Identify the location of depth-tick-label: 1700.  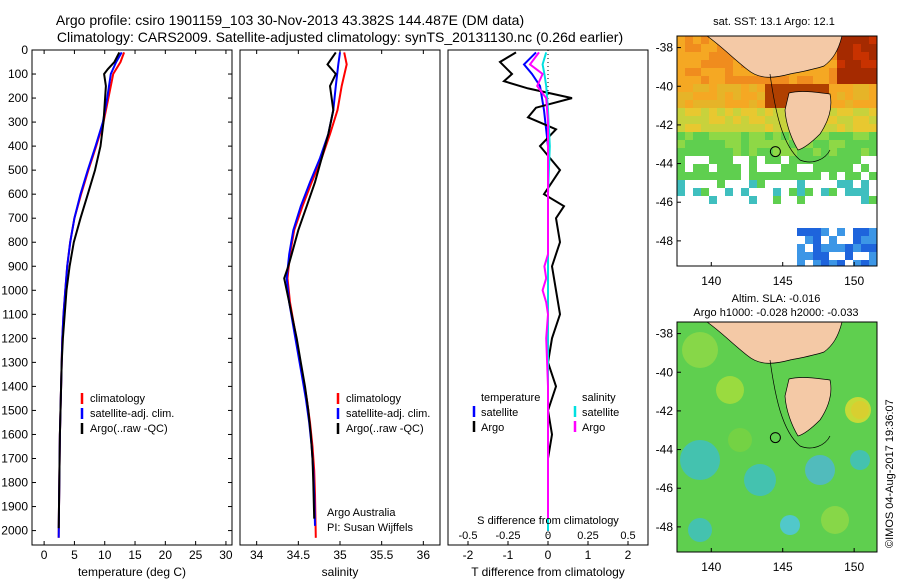
(14, 458).